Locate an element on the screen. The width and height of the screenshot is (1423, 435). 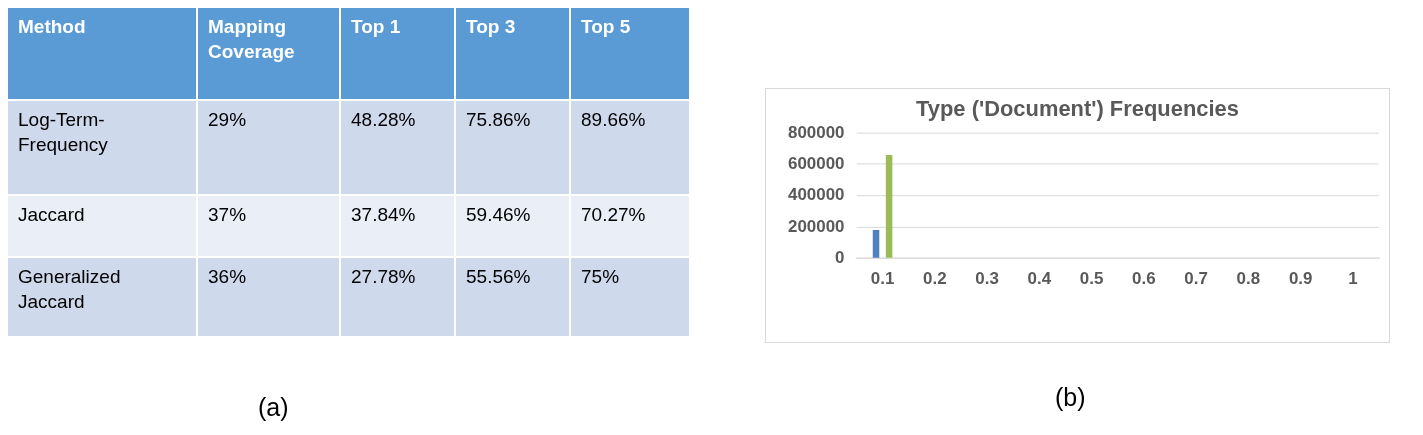
text: 70.27% is located at coordinates (613, 214).